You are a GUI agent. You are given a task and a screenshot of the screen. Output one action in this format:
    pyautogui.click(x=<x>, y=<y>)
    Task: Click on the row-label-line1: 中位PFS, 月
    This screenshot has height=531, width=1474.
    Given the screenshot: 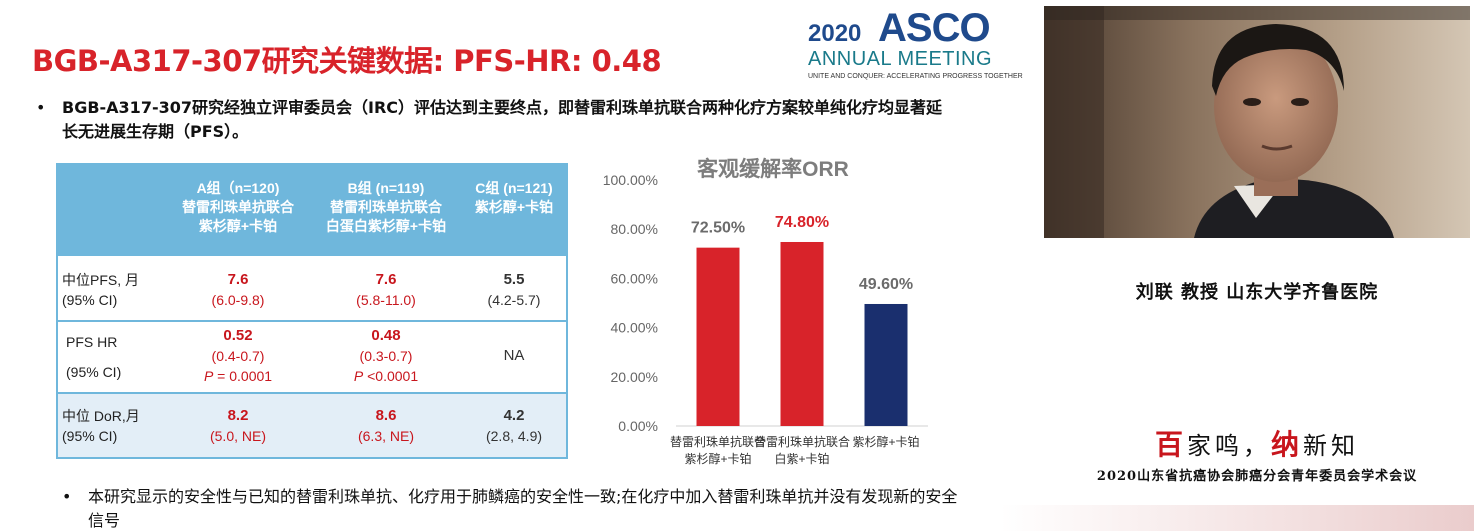 What is the action you would take?
    pyautogui.click(x=101, y=280)
    